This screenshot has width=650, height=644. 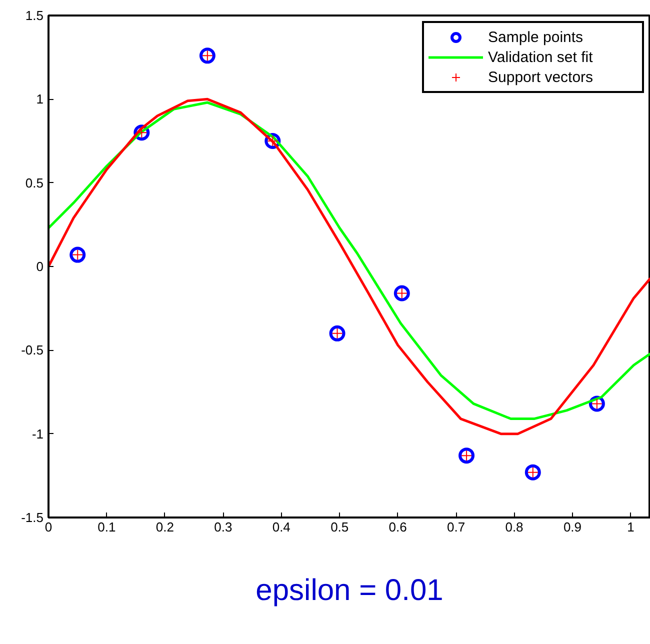 I want to click on x-tick-label: 0.3, so click(x=223, y=527).